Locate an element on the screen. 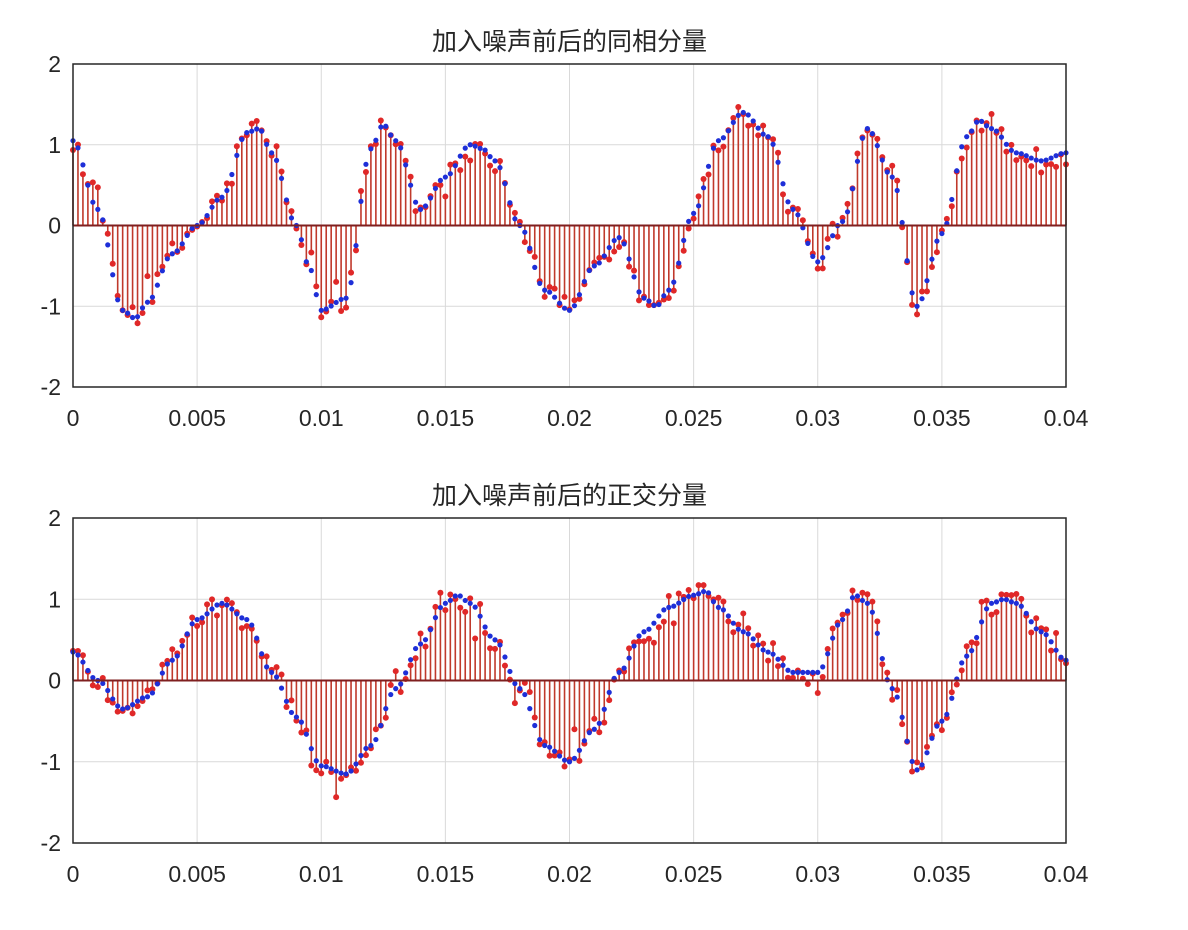  y-tick-label: -1 is located at coordinates (51, 306).